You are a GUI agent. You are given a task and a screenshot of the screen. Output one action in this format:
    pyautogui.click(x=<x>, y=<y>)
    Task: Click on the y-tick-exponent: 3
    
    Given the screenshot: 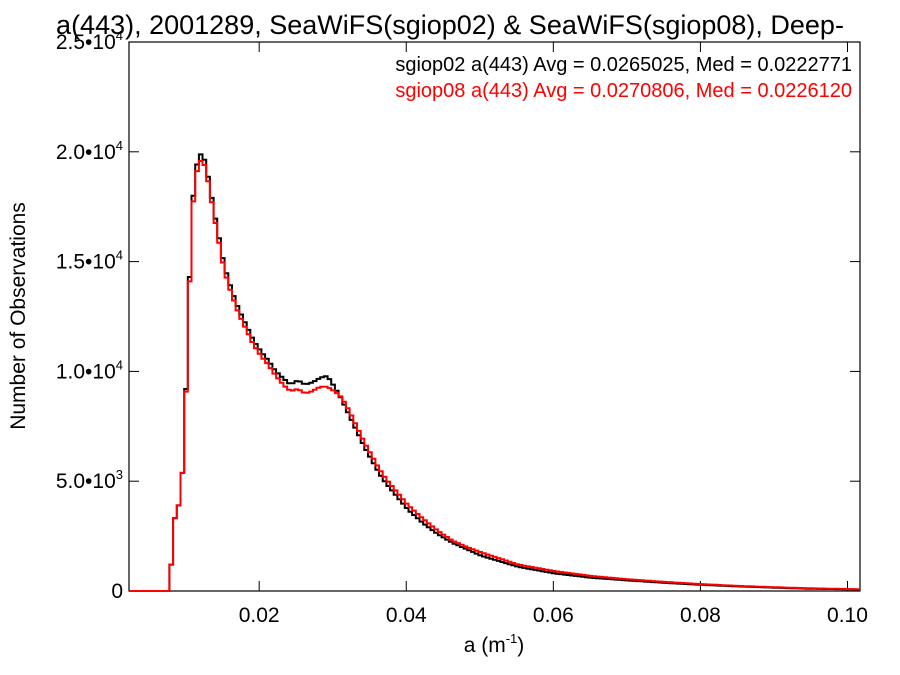 What is the action you would take?
    pyautogui.click(x=119, y=474)
    